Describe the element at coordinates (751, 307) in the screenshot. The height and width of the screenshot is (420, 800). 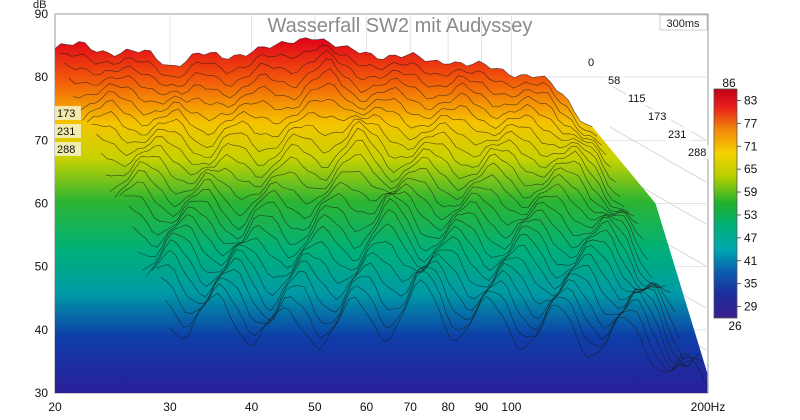
I see `colorbar-tick-label: 29` at that location.